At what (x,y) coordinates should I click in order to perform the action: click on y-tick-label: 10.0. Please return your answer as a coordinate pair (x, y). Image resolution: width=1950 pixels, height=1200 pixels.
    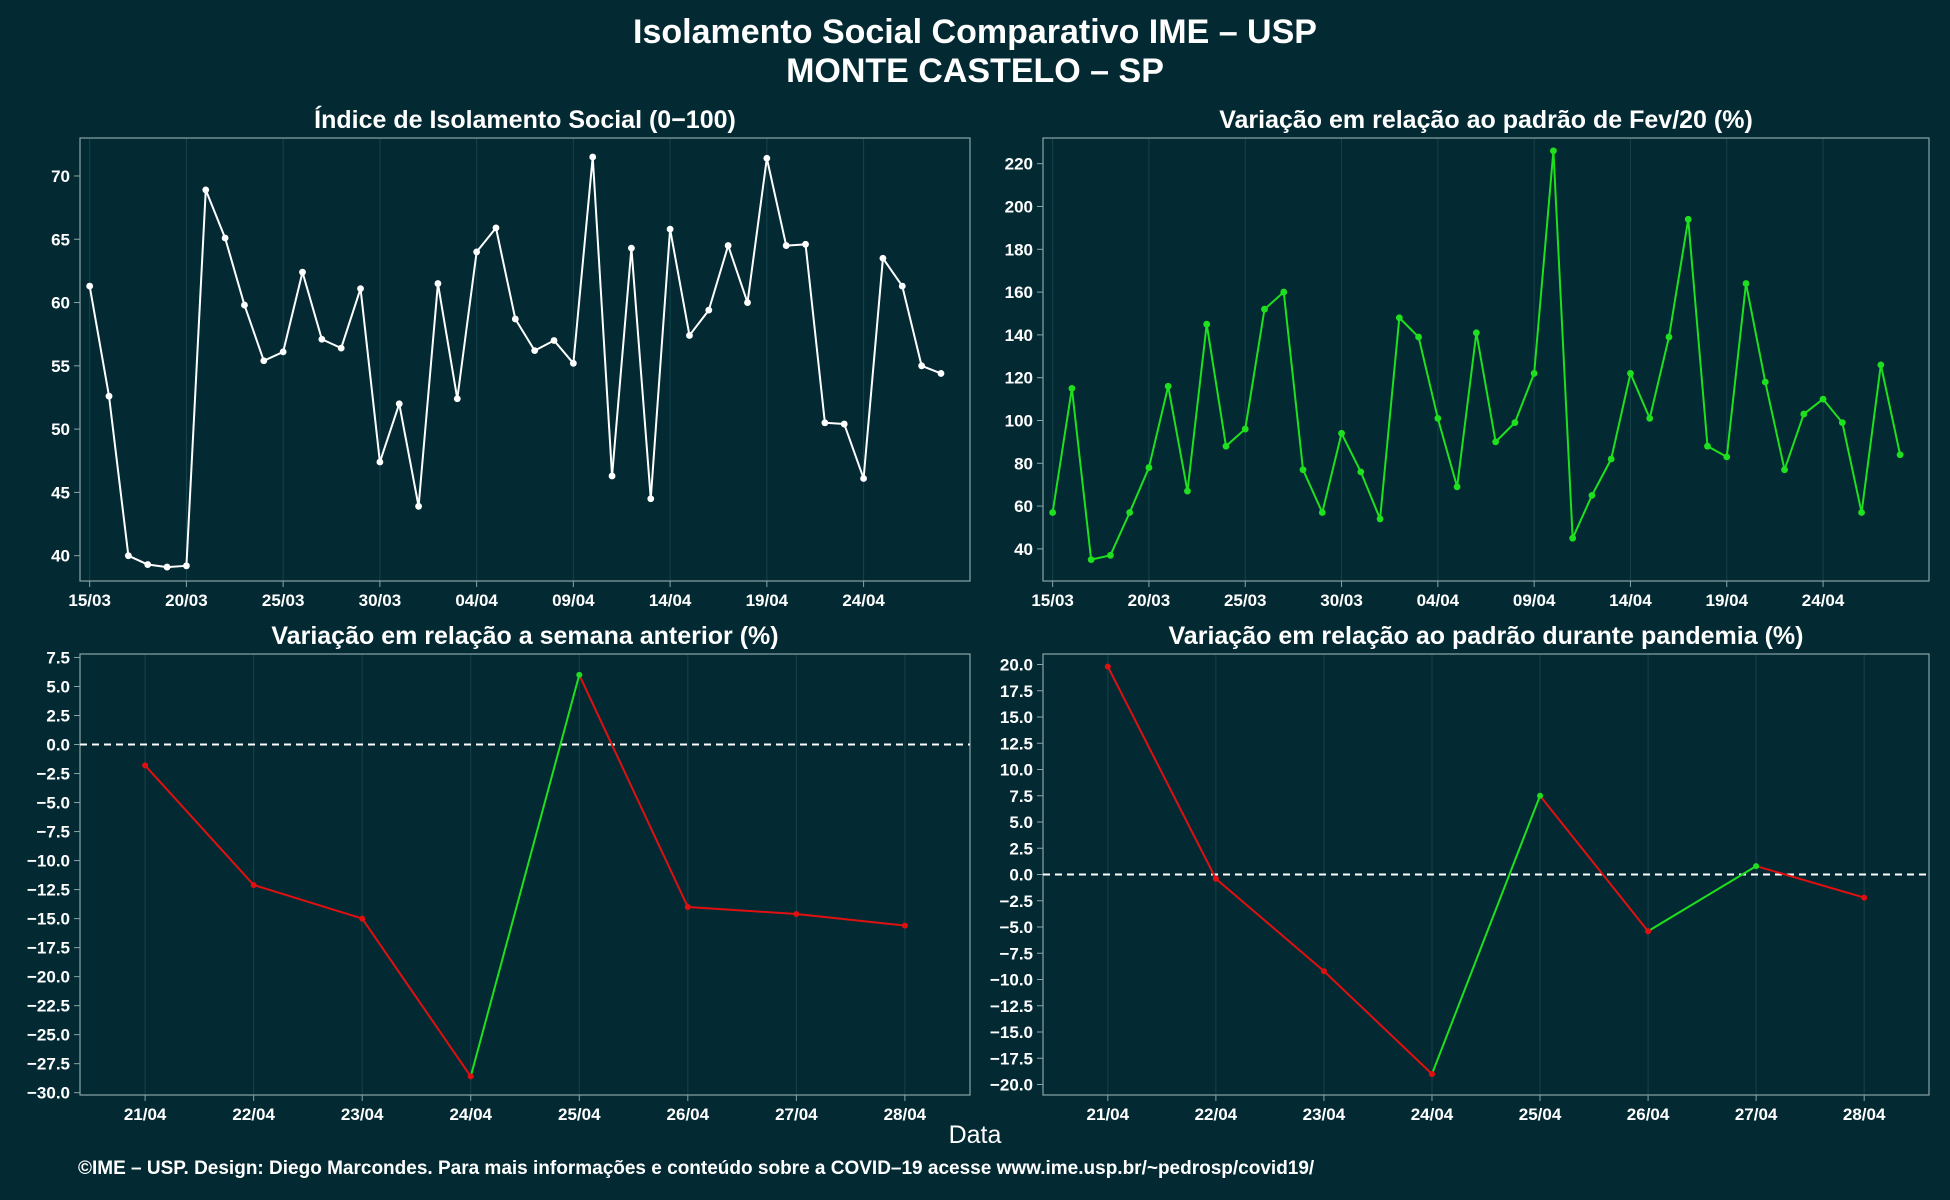
    Looking at the image, I should click on (1016, 770).